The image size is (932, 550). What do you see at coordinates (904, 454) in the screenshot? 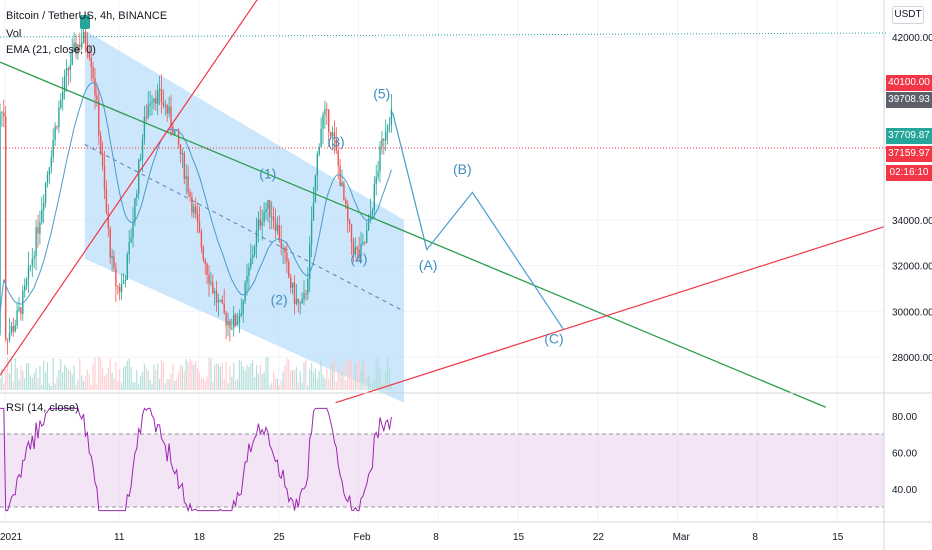
I see `rsi-axis: 80.00 60.00 40.00` at bounding box center [904, 454].